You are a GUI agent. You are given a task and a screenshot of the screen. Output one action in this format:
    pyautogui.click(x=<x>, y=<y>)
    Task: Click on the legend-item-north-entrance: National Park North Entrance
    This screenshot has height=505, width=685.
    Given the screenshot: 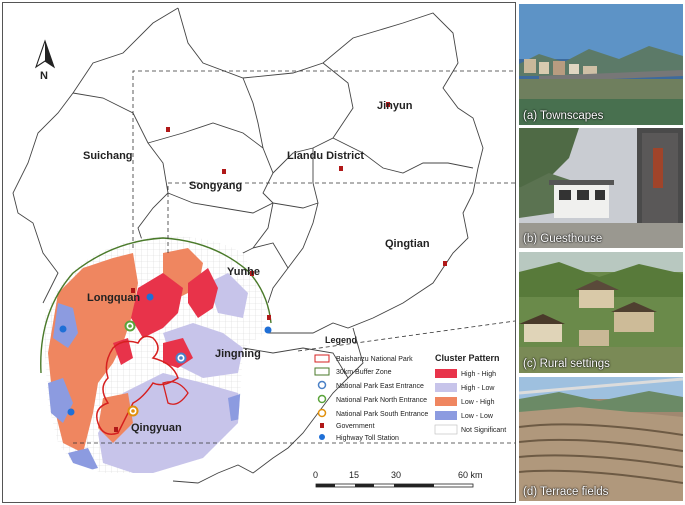 What is the action you would take?
    pyautogui.click(x=372, y=399)
    